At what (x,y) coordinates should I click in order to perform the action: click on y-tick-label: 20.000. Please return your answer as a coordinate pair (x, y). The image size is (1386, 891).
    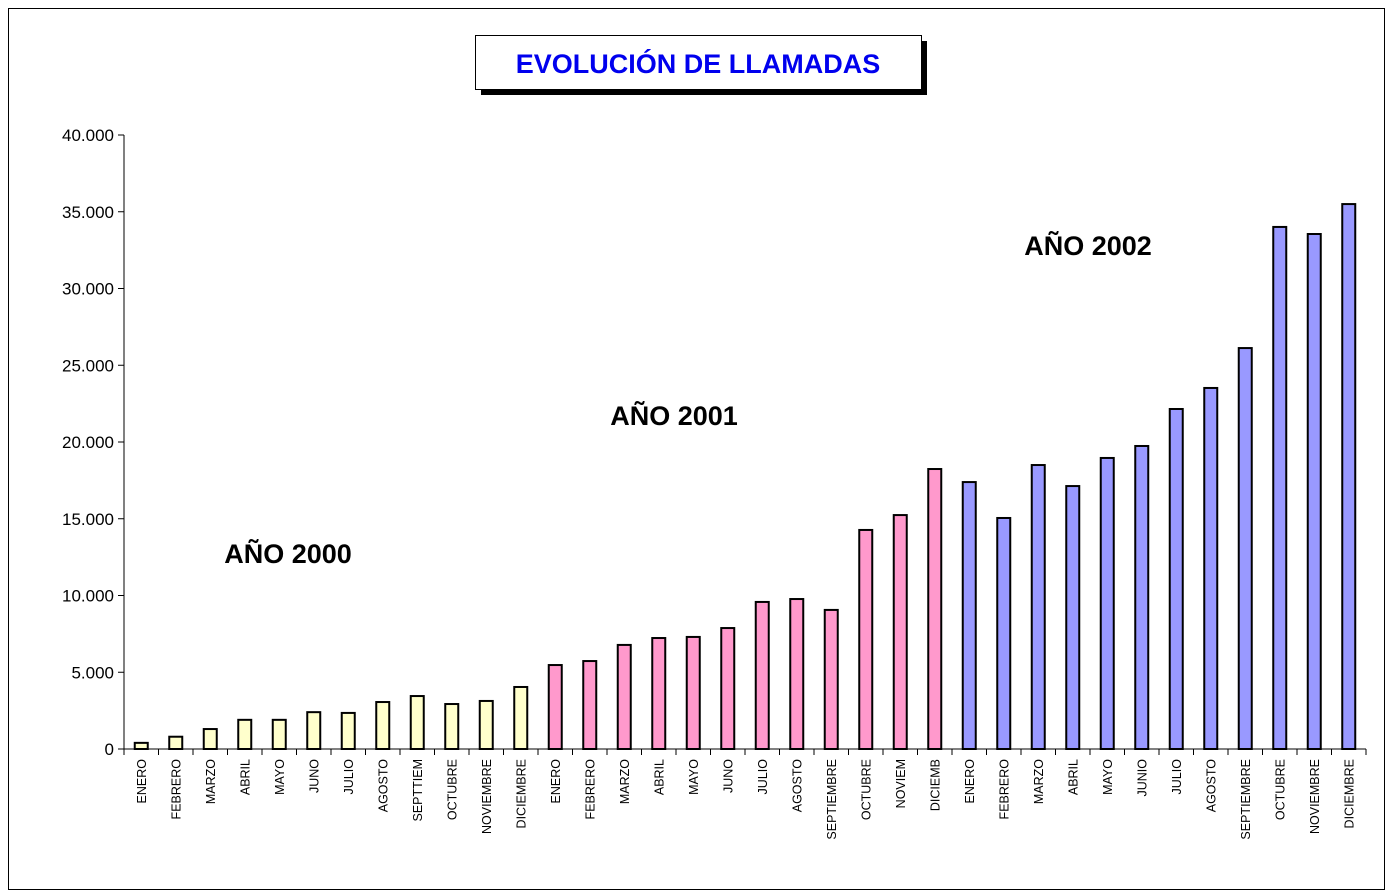
    Looking at the image, I should click on (88, 442).